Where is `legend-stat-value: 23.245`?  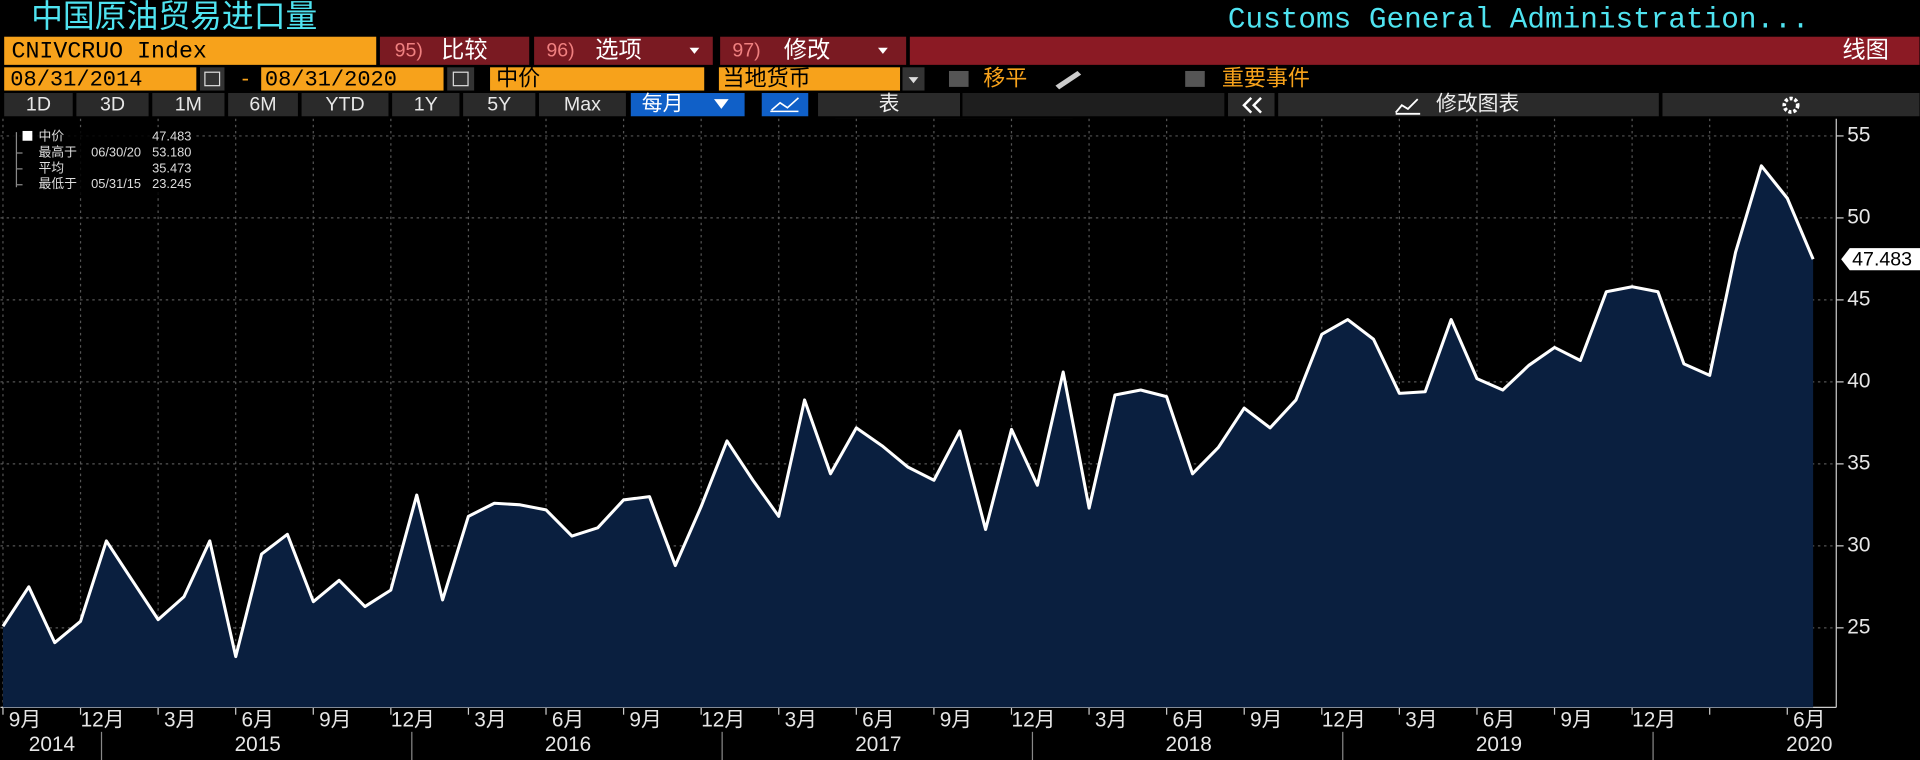 legend-stat-value: 23.245 is located at coordinates (171, 183).